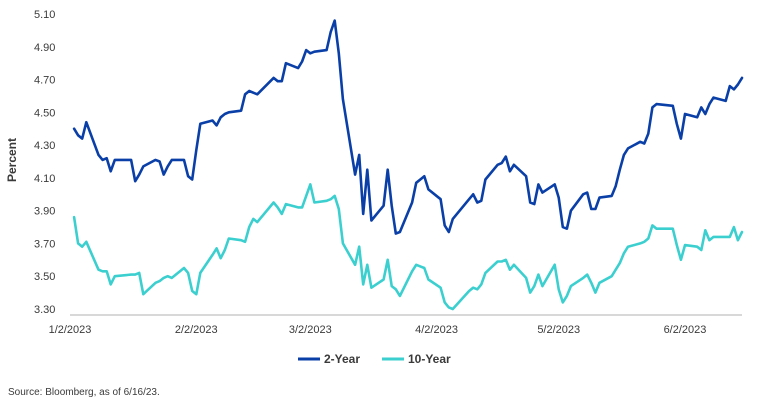  What do you see at coordinates (558, 330) in the screenshot?
I see `x-tick-label: 5/2/2023` at bounding box center [558, 330].